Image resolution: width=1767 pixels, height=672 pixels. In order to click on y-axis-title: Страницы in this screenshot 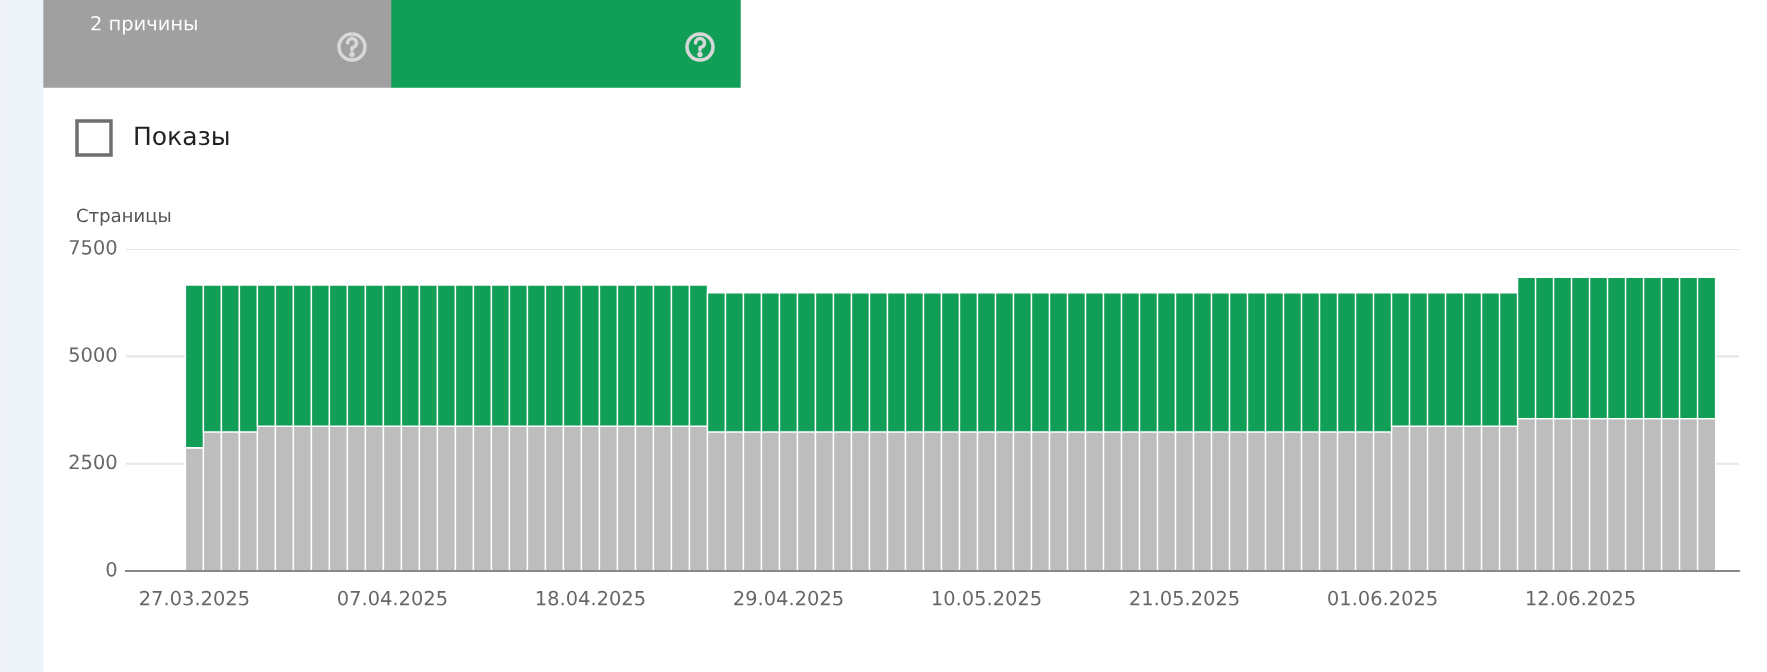, I will do `click(124, 217)`.